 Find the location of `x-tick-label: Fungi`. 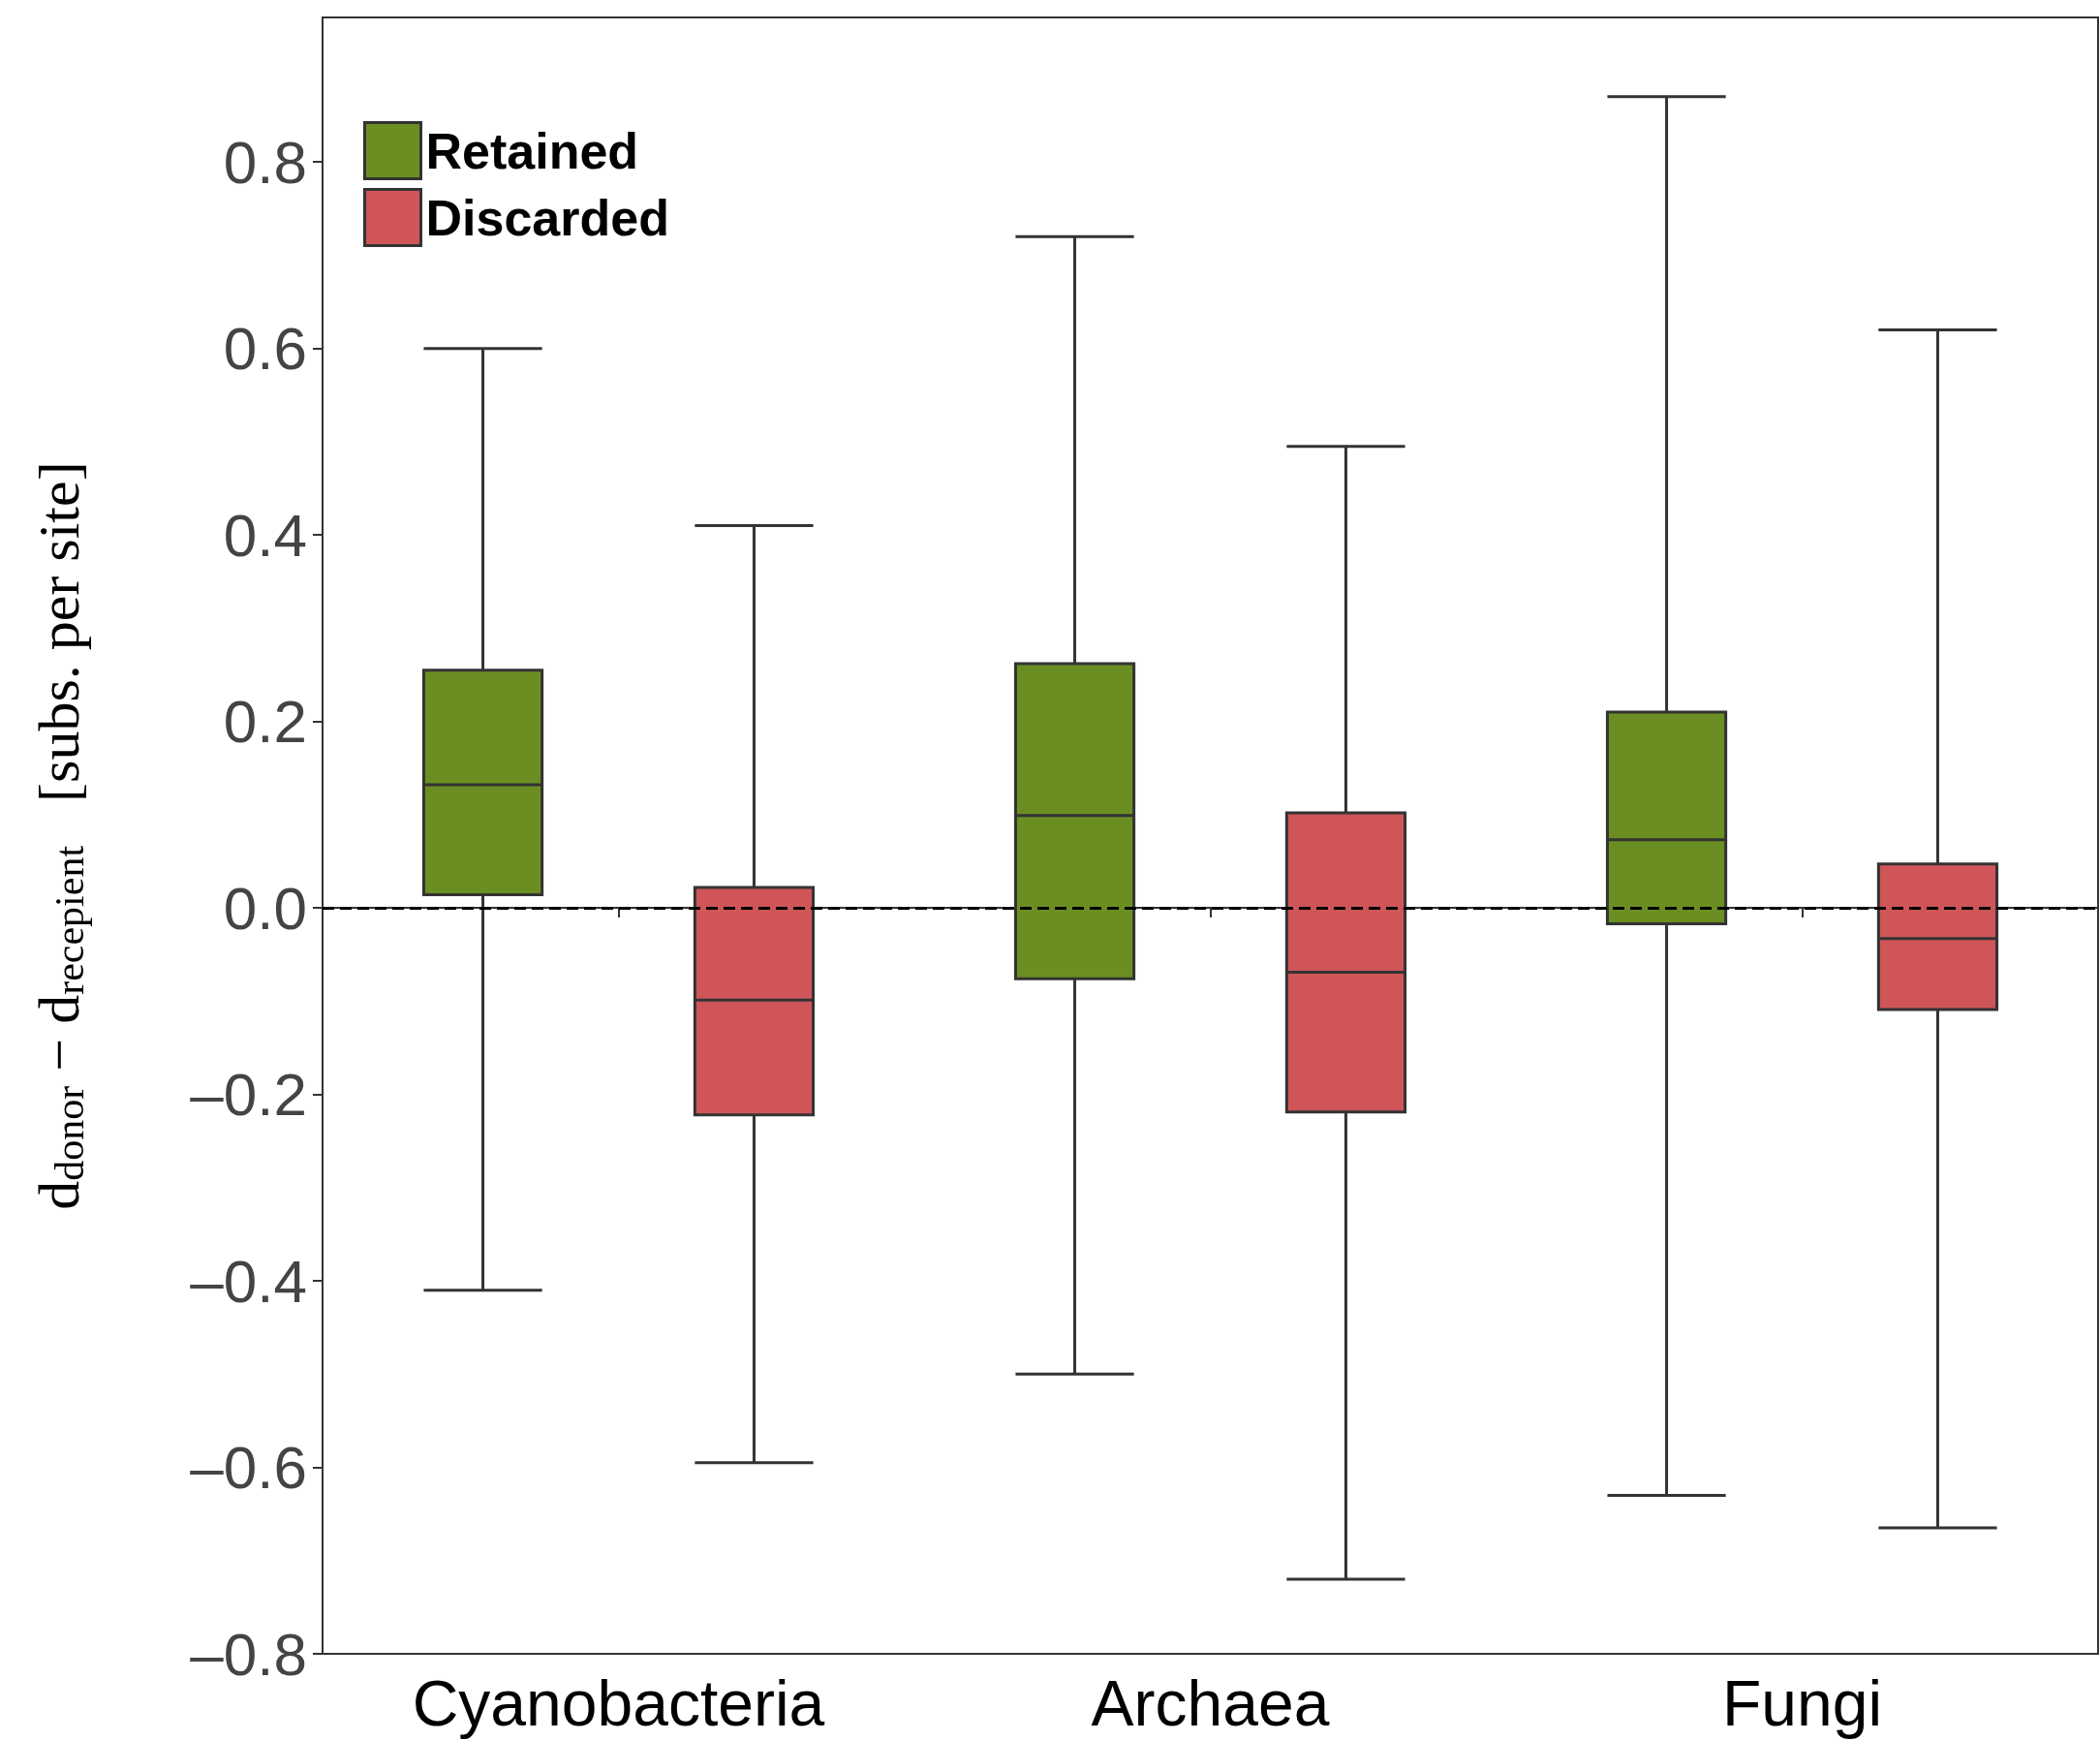

x-tick-label: Fungi is located at coordinates (1802, 1703).